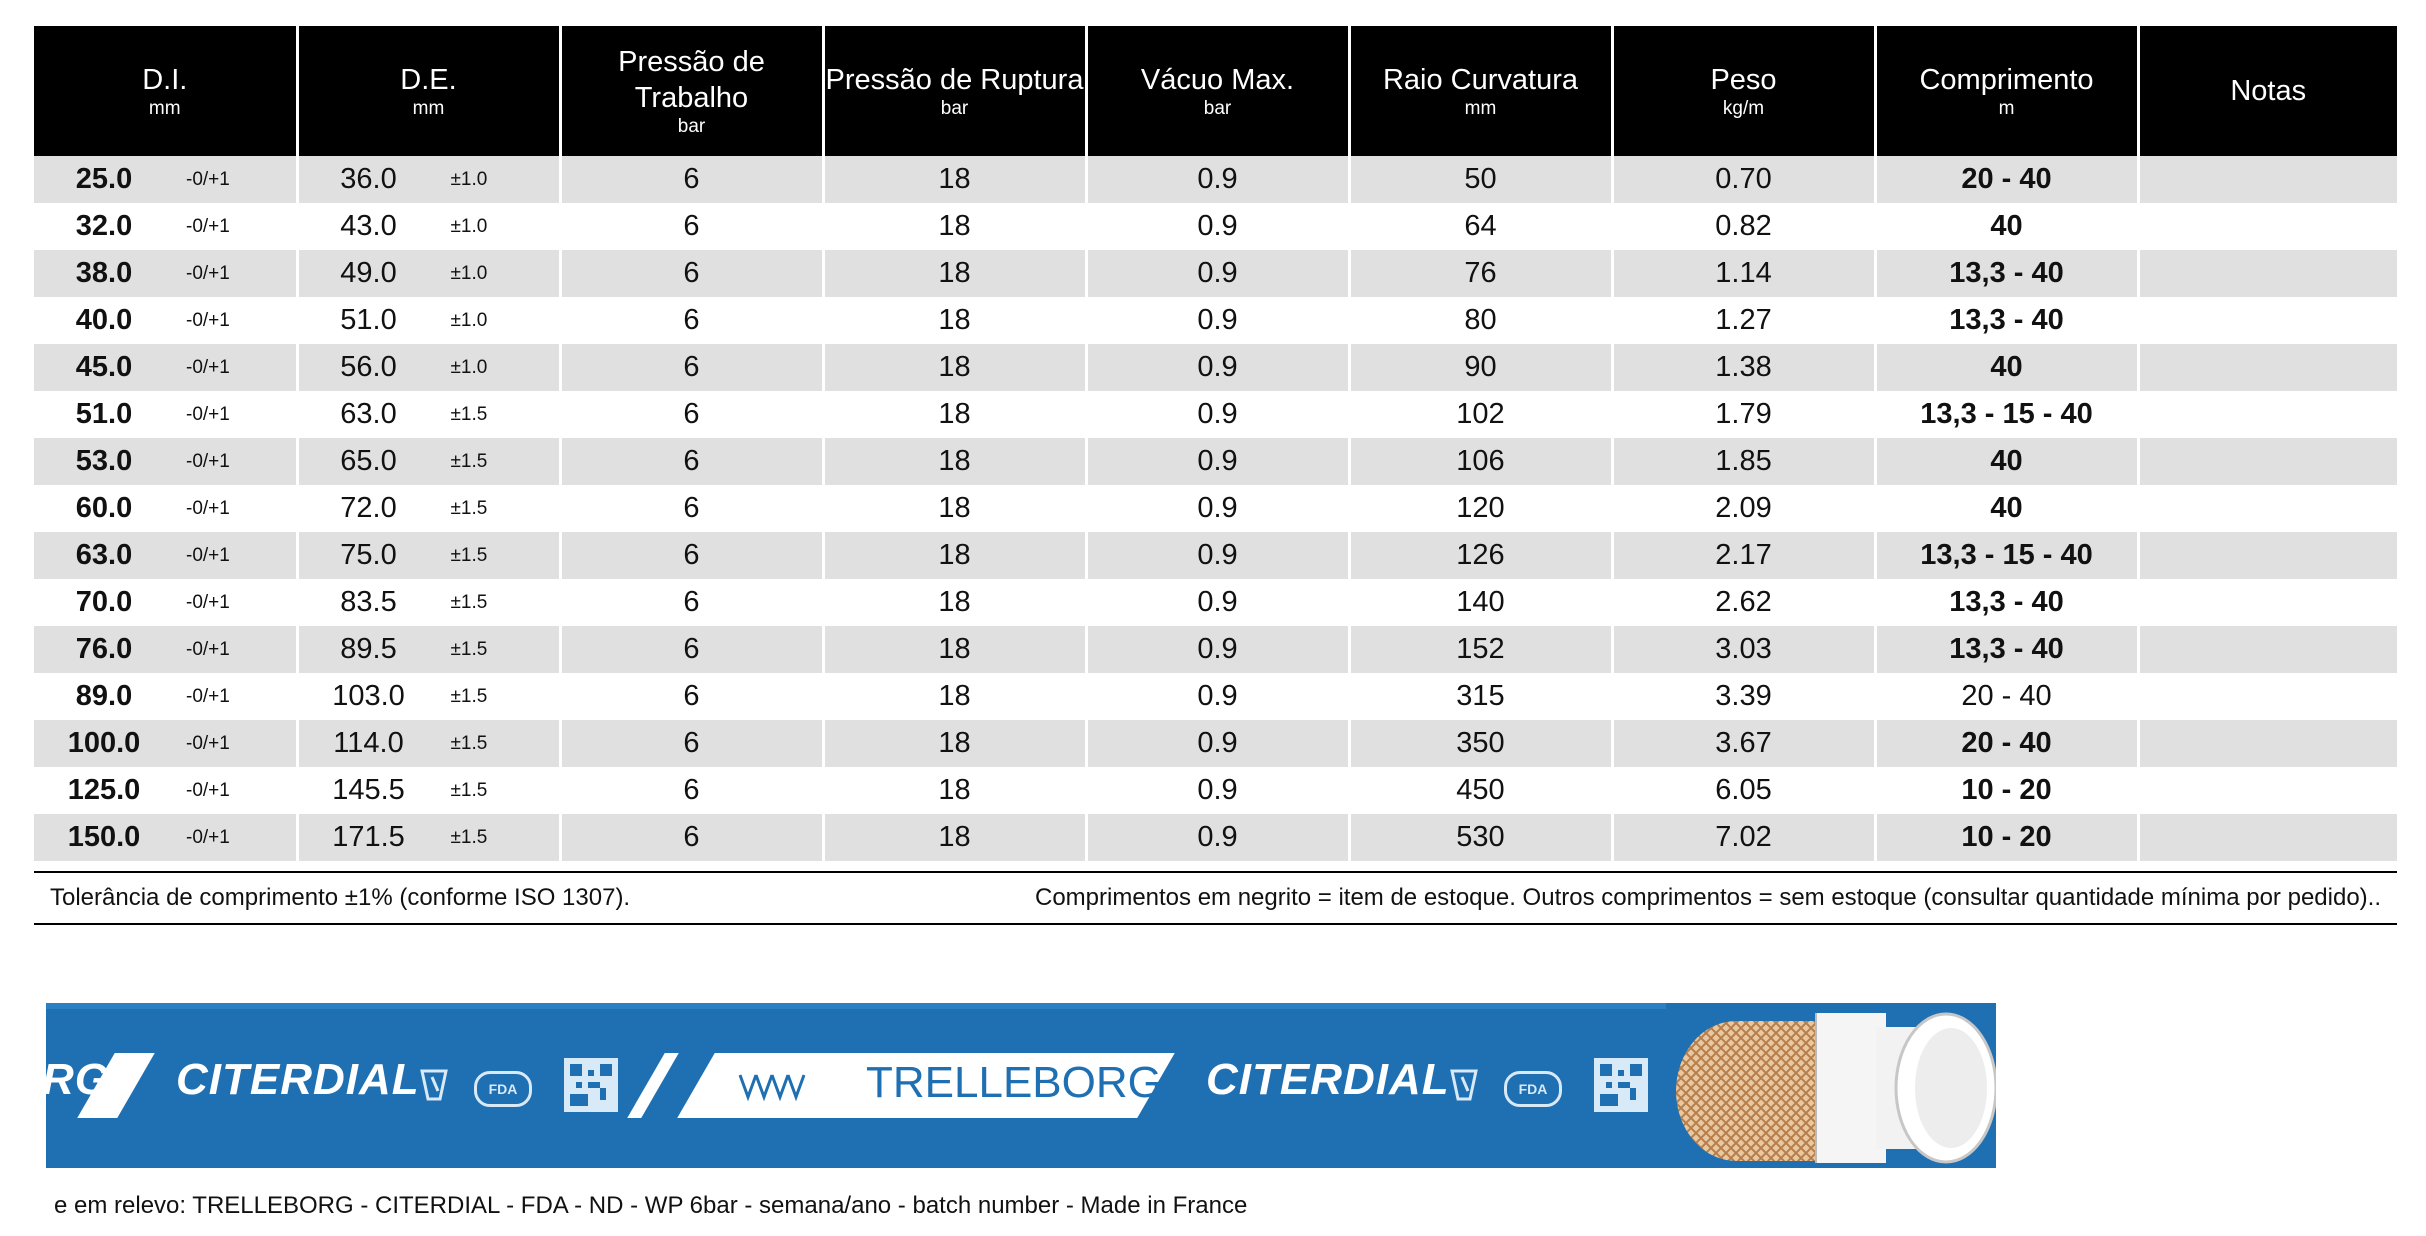 The height and width of the screenshot is (1236, 2426). I want to click on de-value: 65.0, so click(368, 461).